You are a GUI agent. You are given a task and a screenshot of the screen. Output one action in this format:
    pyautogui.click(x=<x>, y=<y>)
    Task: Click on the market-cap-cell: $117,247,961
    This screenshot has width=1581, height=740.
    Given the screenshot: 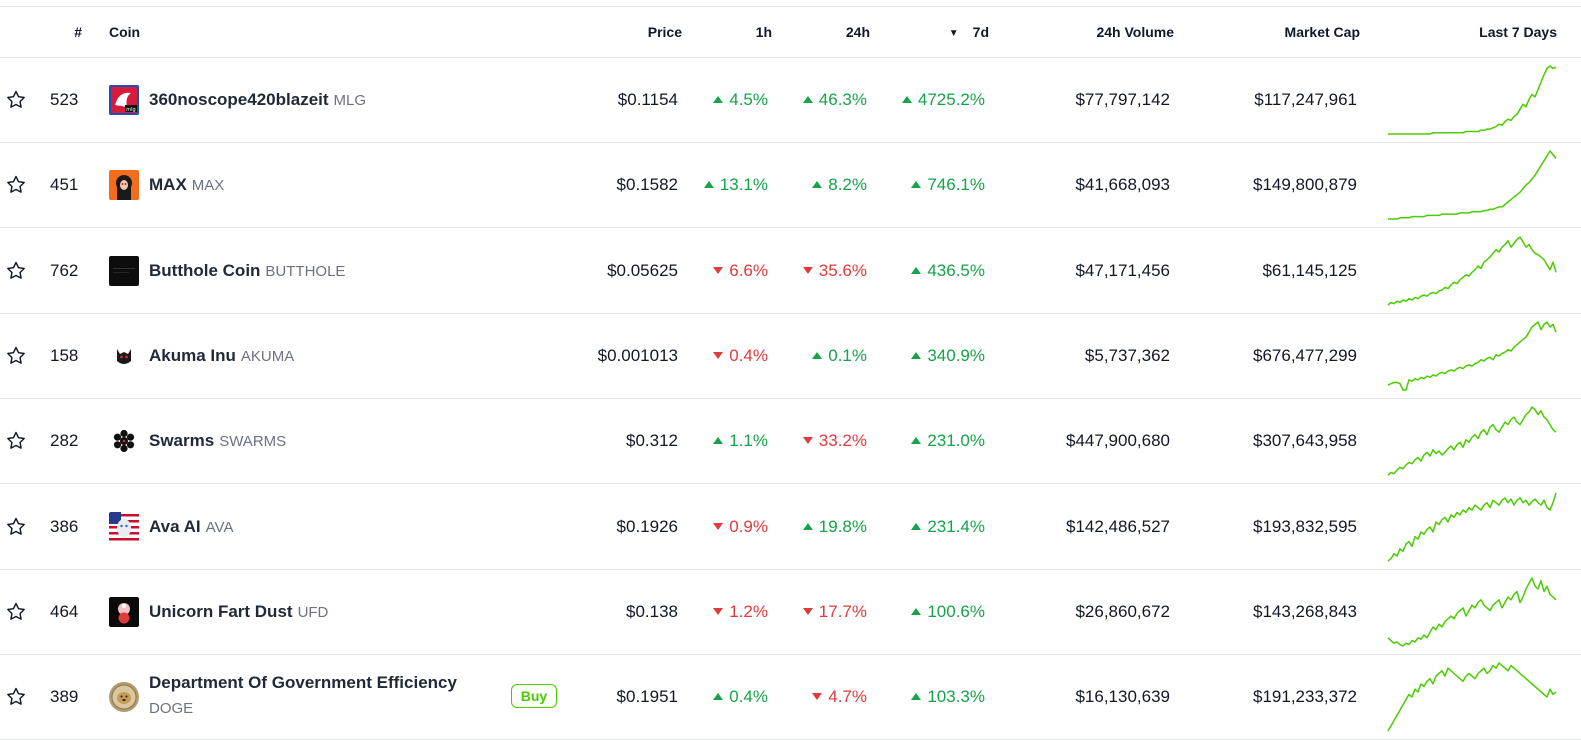 What is the action you would take?
    pyautogui.click(x=1305, y=99)
    